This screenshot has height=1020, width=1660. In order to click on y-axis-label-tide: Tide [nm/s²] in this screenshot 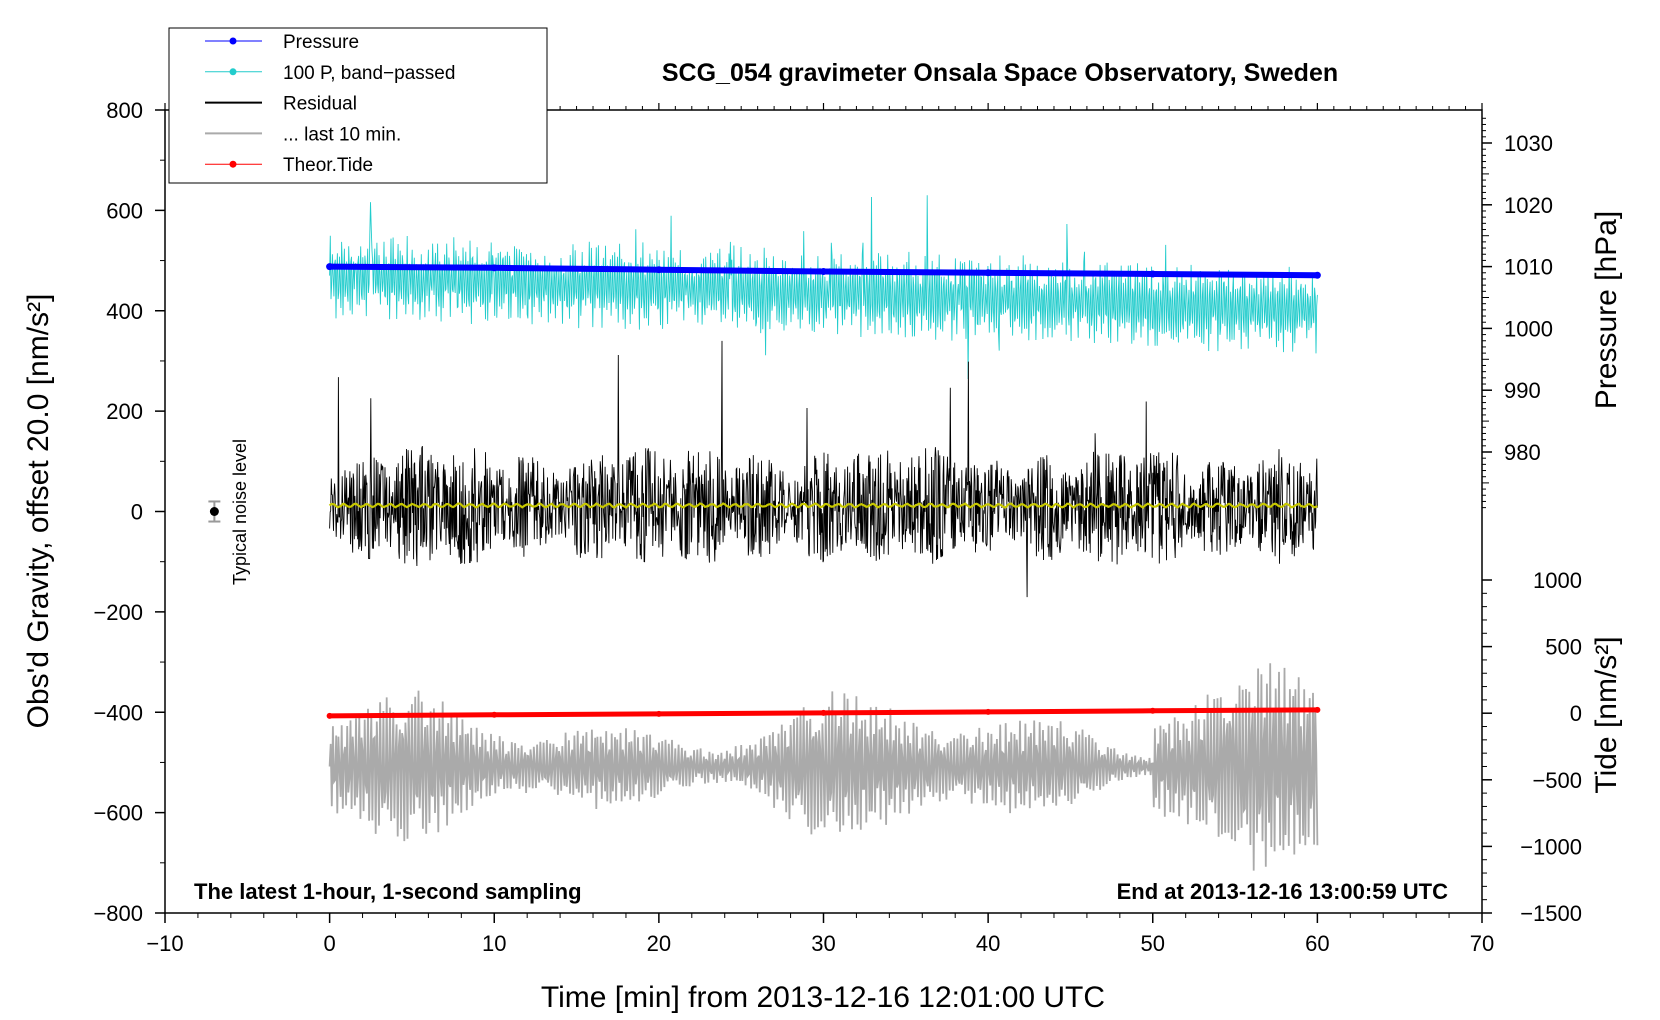, I will do `click(1606, 714)`.